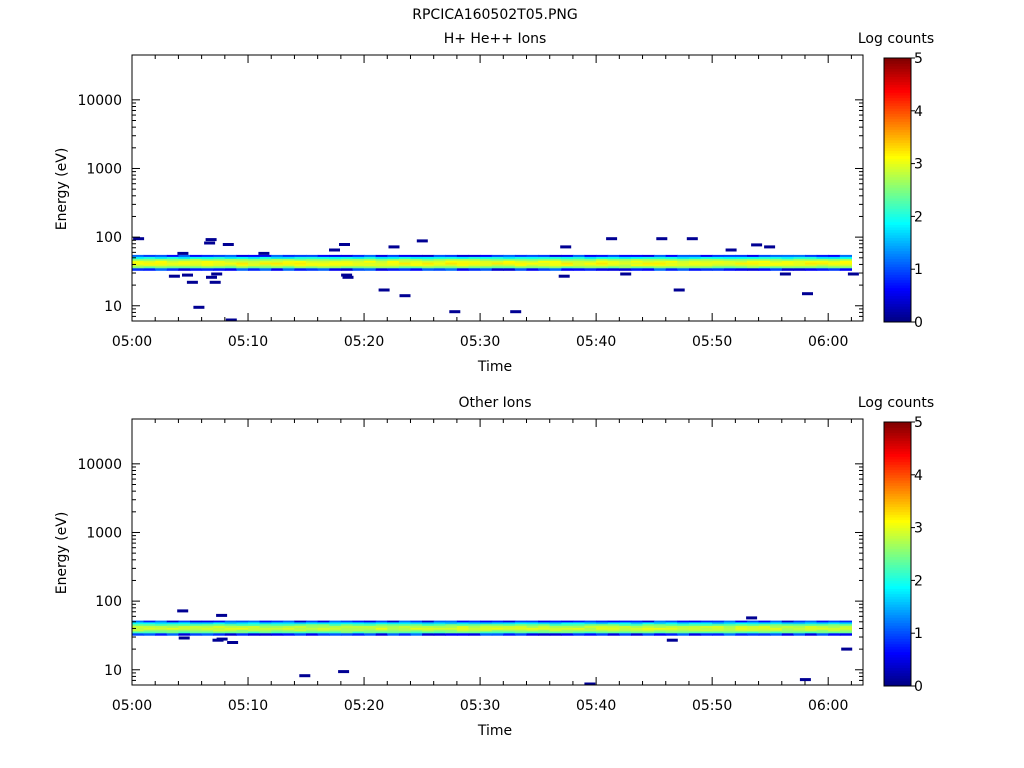 The width and height of the screenshot is (1024, 768). What do you see at coordinates (480, 342) in the screenshot?
I see `x-tick-label: 05:30` at bounding box center [480, 342].